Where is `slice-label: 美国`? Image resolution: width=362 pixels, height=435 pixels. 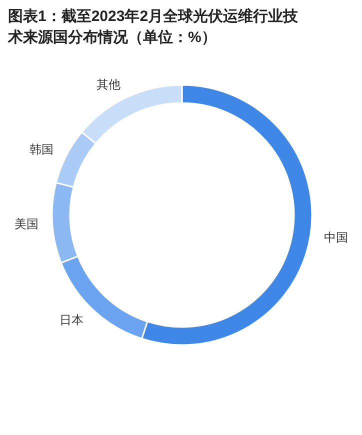 slice-label: 美国 is located at coordinates (26, 224).